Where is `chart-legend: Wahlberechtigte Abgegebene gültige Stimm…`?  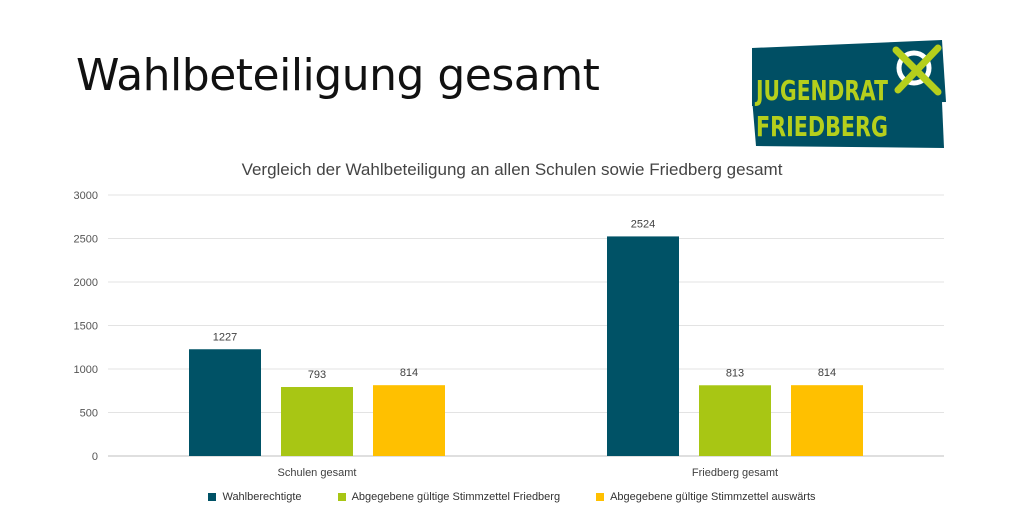
chart-legend: Wahlberechtigte Abgegebene gültige Stimm… is located at coordinates (512, 497).